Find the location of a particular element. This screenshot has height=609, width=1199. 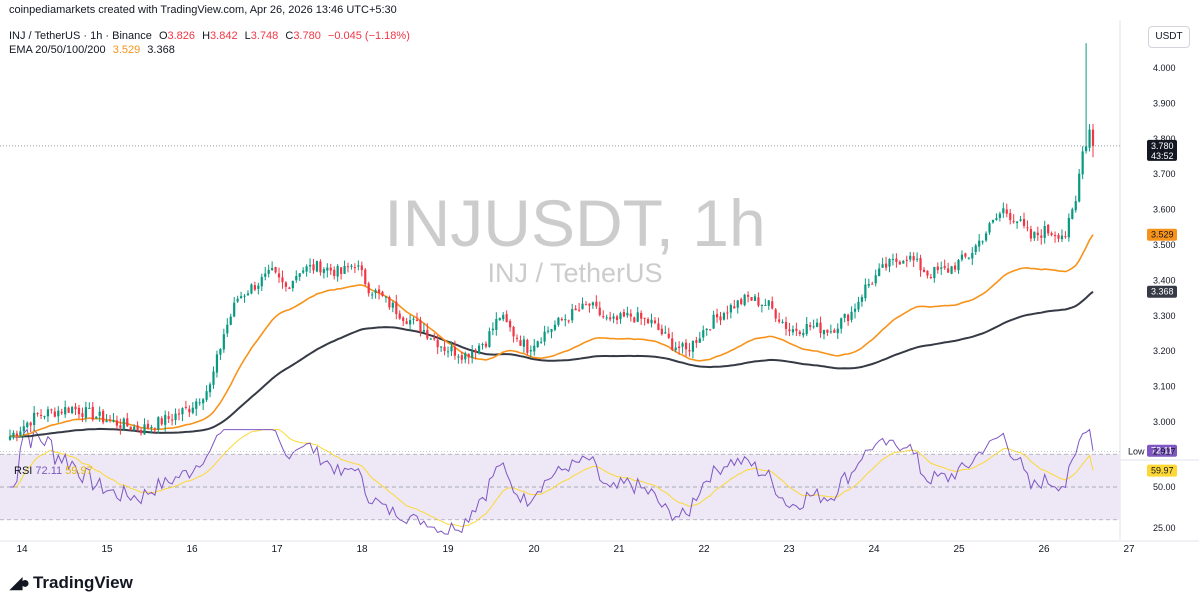

price-tick-label: 3.000 is located at coordinates (1164, 422).